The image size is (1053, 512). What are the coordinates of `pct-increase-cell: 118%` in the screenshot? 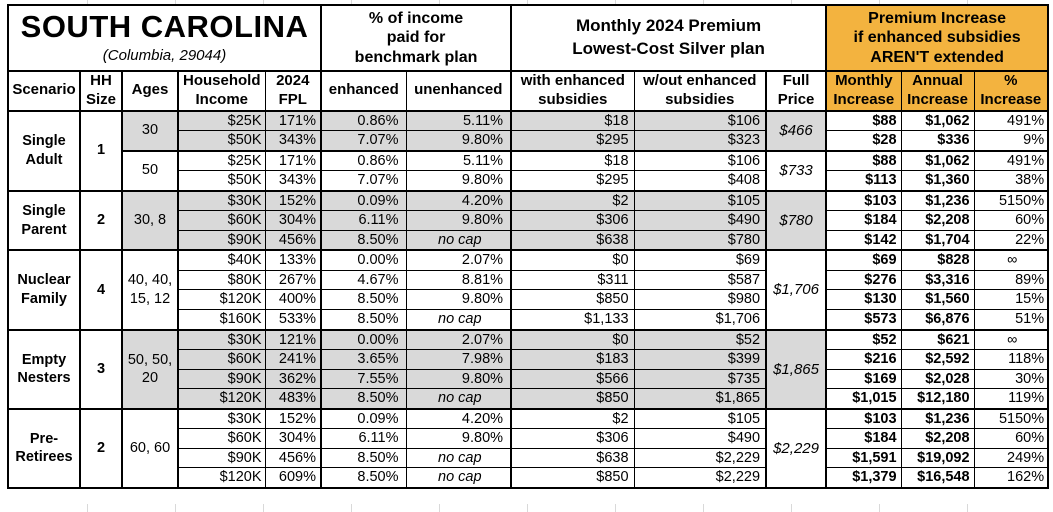 It's located at (1011, 359).